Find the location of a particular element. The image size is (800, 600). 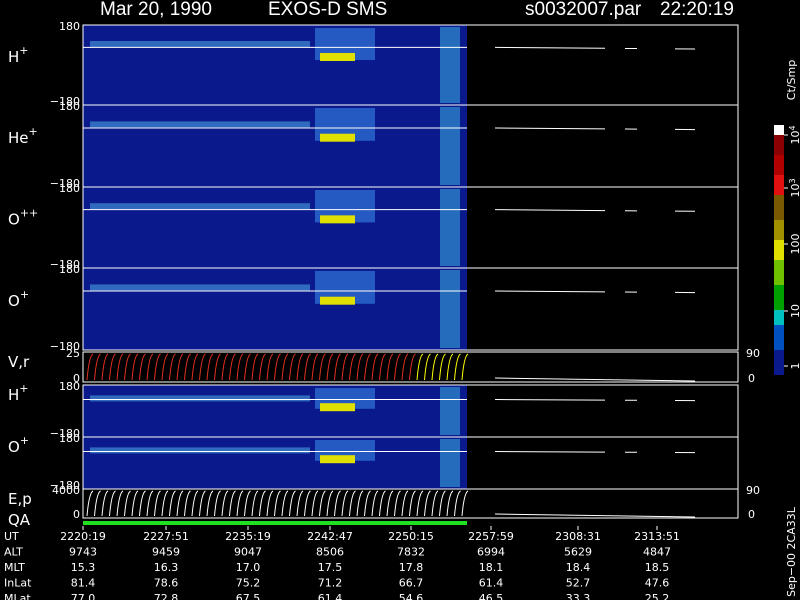

panel-label: V,r is located at coordinates (19, 362).